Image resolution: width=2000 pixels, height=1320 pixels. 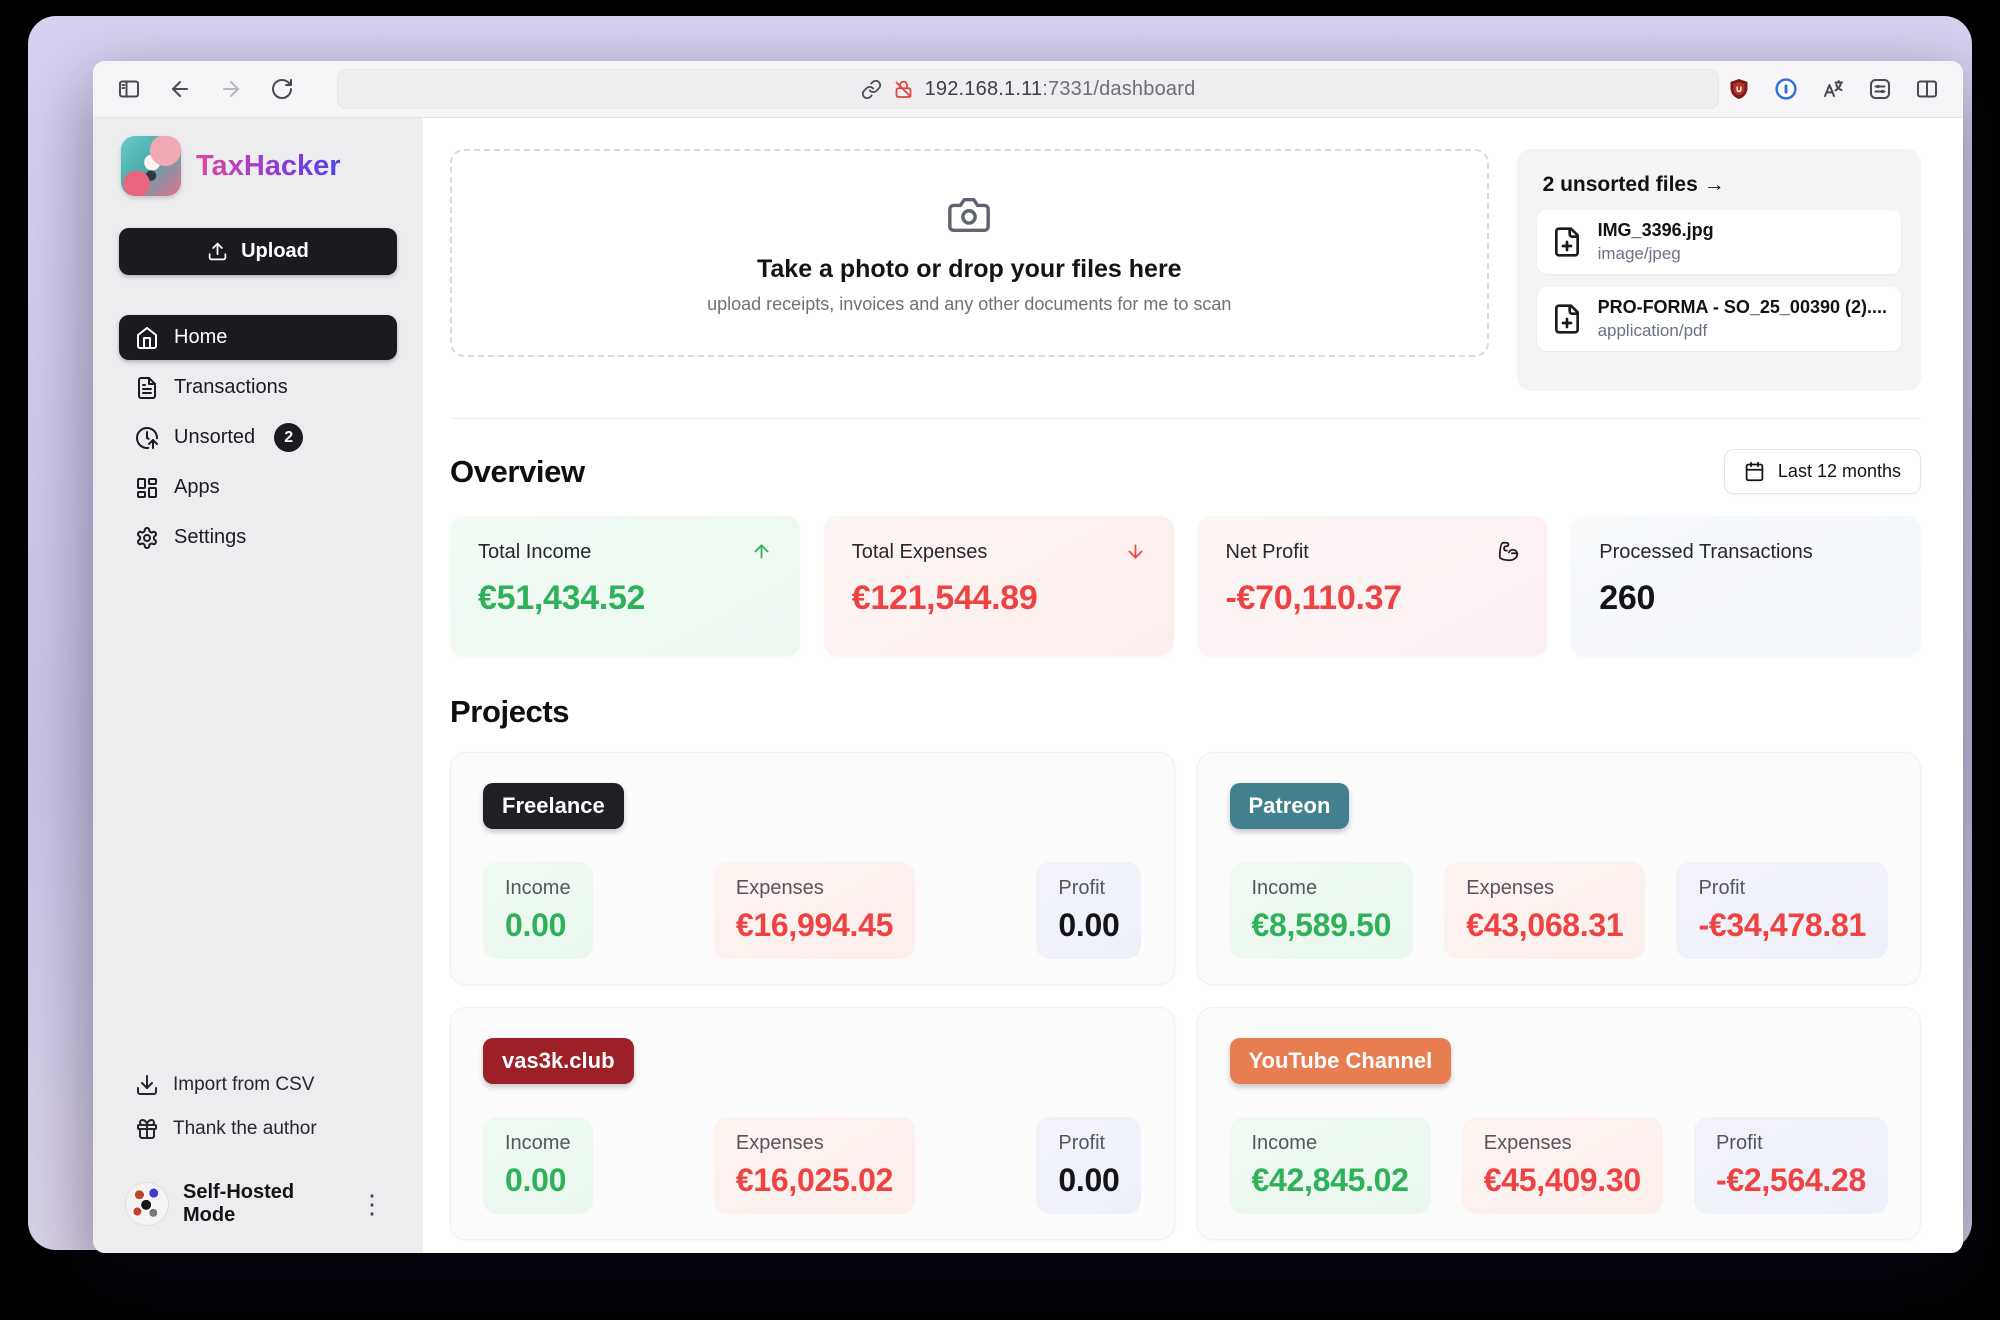 What do you see at coordinates (289, 437) in the screenshot?
I see `unsorted-count-badge: 2` at bounding box center [289, 437].